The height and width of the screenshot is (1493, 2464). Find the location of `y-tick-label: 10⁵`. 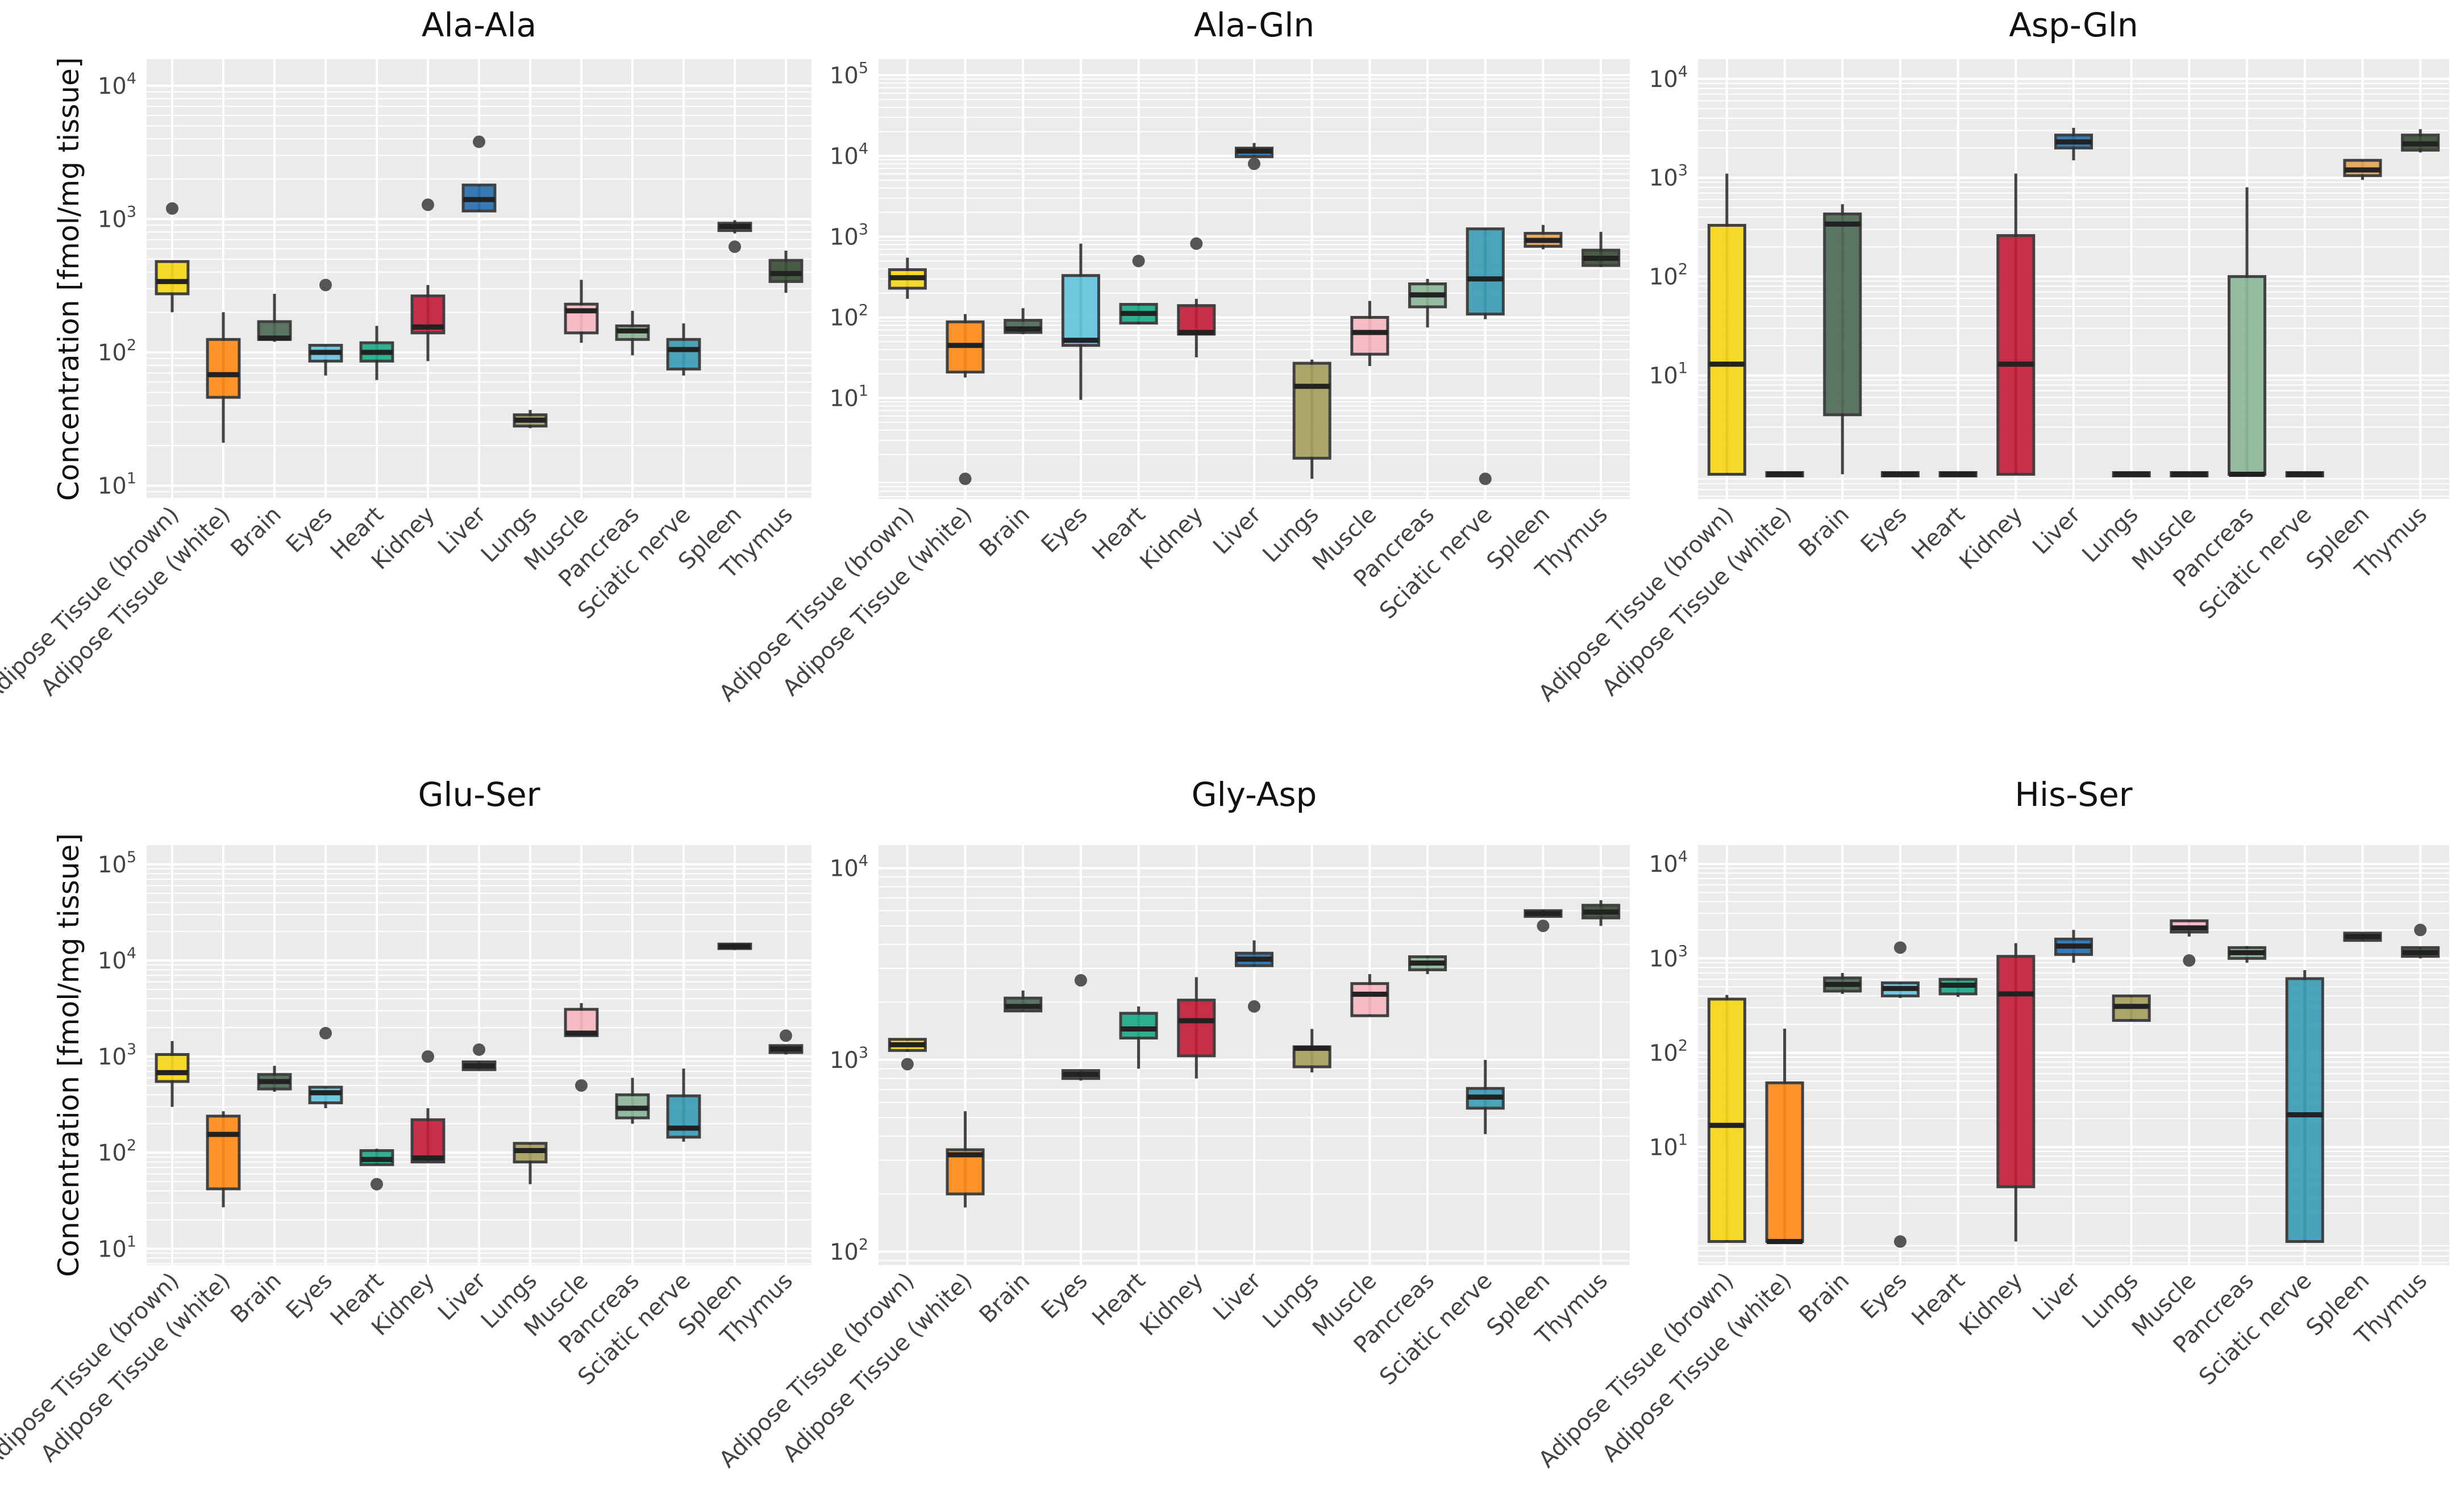

y-tick-label: 10⁵ is located at coordinates (117, 863).